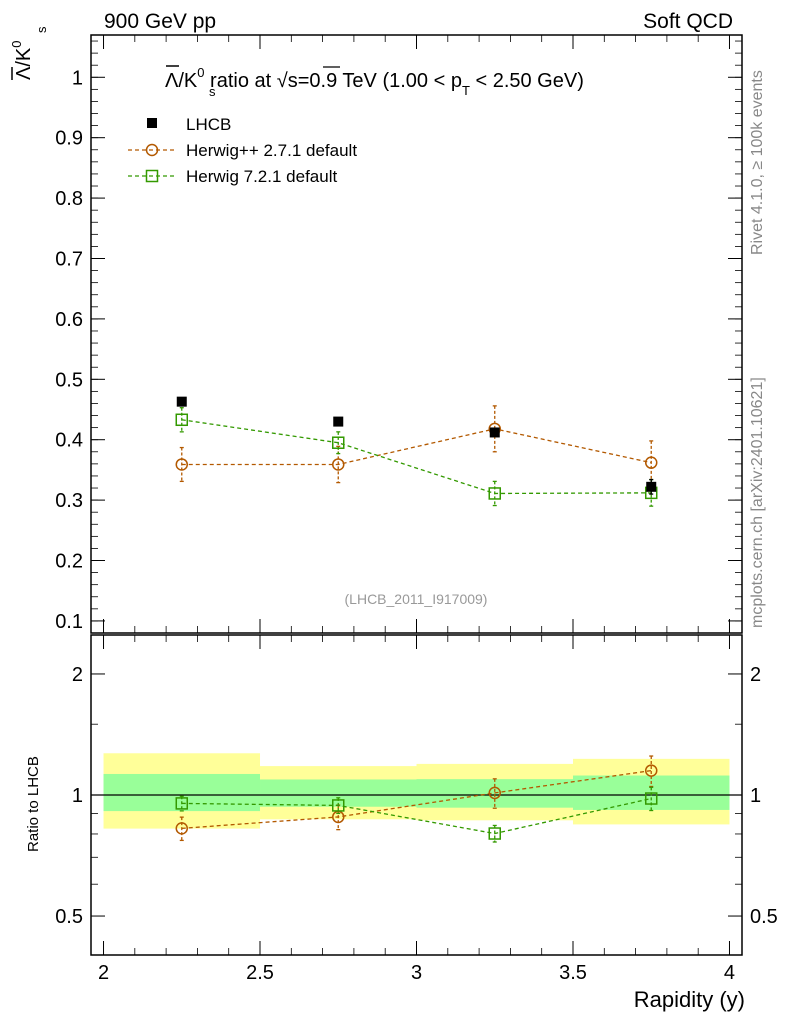 The image size is (786, 1024). What do you see at coordinates (69, 917) in the screenshot?
I see `ratio-ytick-label-0: 0.5` at bounding box center [69, 917].